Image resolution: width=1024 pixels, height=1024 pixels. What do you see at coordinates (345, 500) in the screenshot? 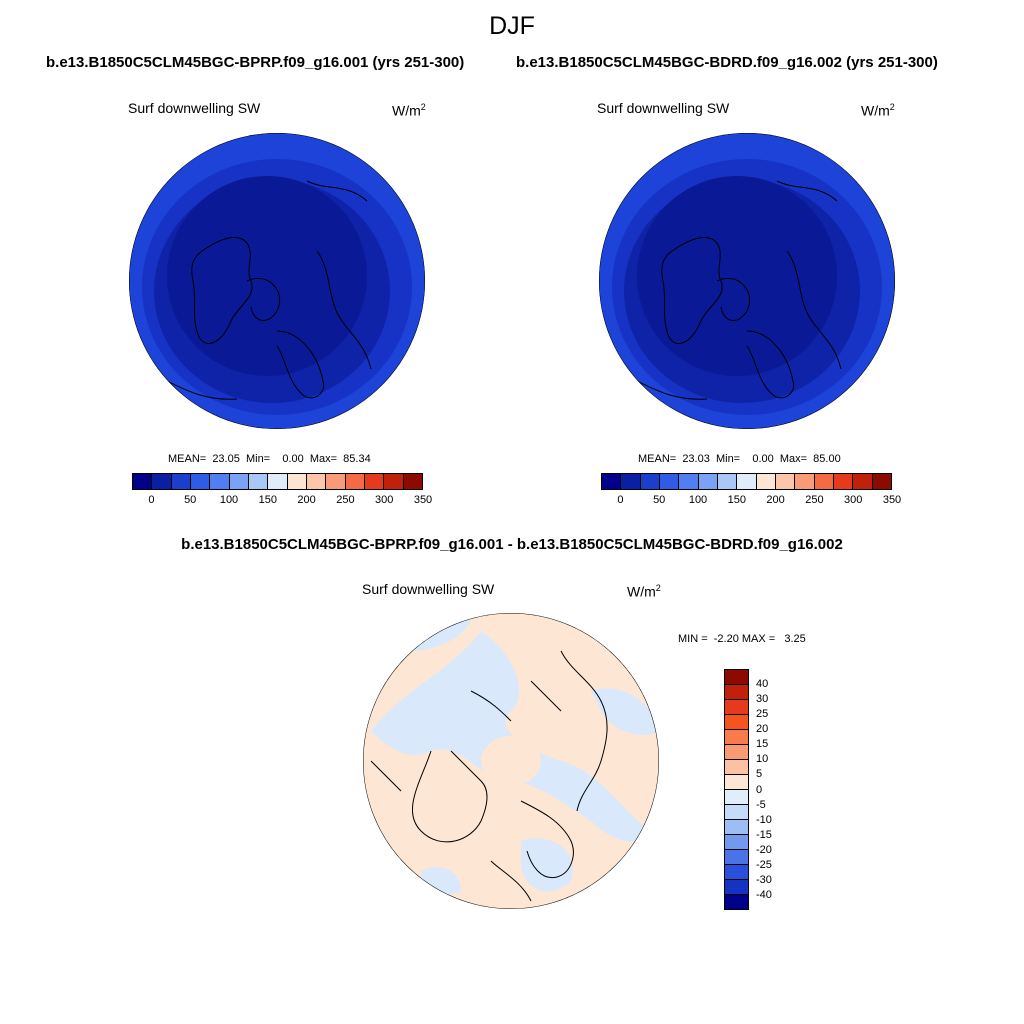
I see `colorbar-a-tick-label: 250` at bounding box center [345, 500].